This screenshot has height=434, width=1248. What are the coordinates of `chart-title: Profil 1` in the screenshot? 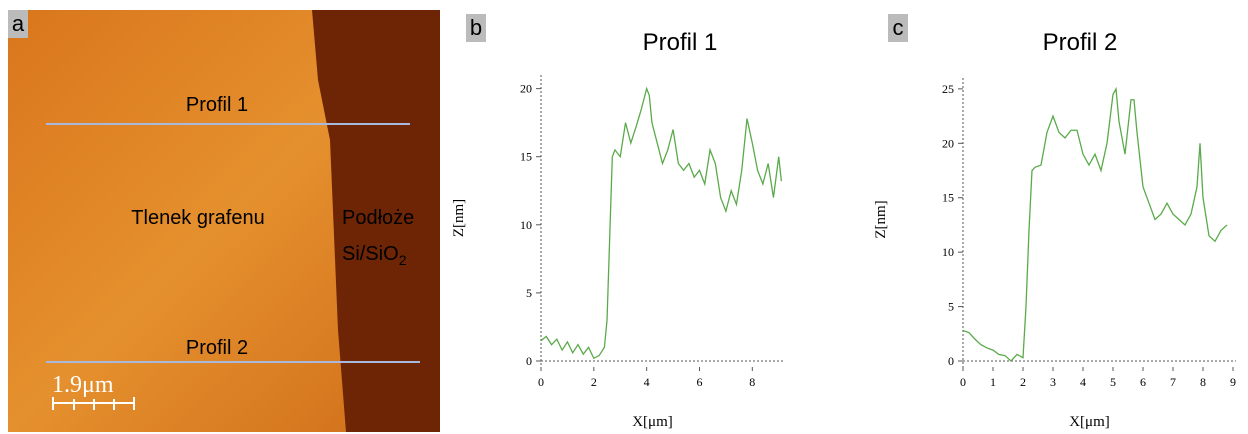 It's located at (680, 42).